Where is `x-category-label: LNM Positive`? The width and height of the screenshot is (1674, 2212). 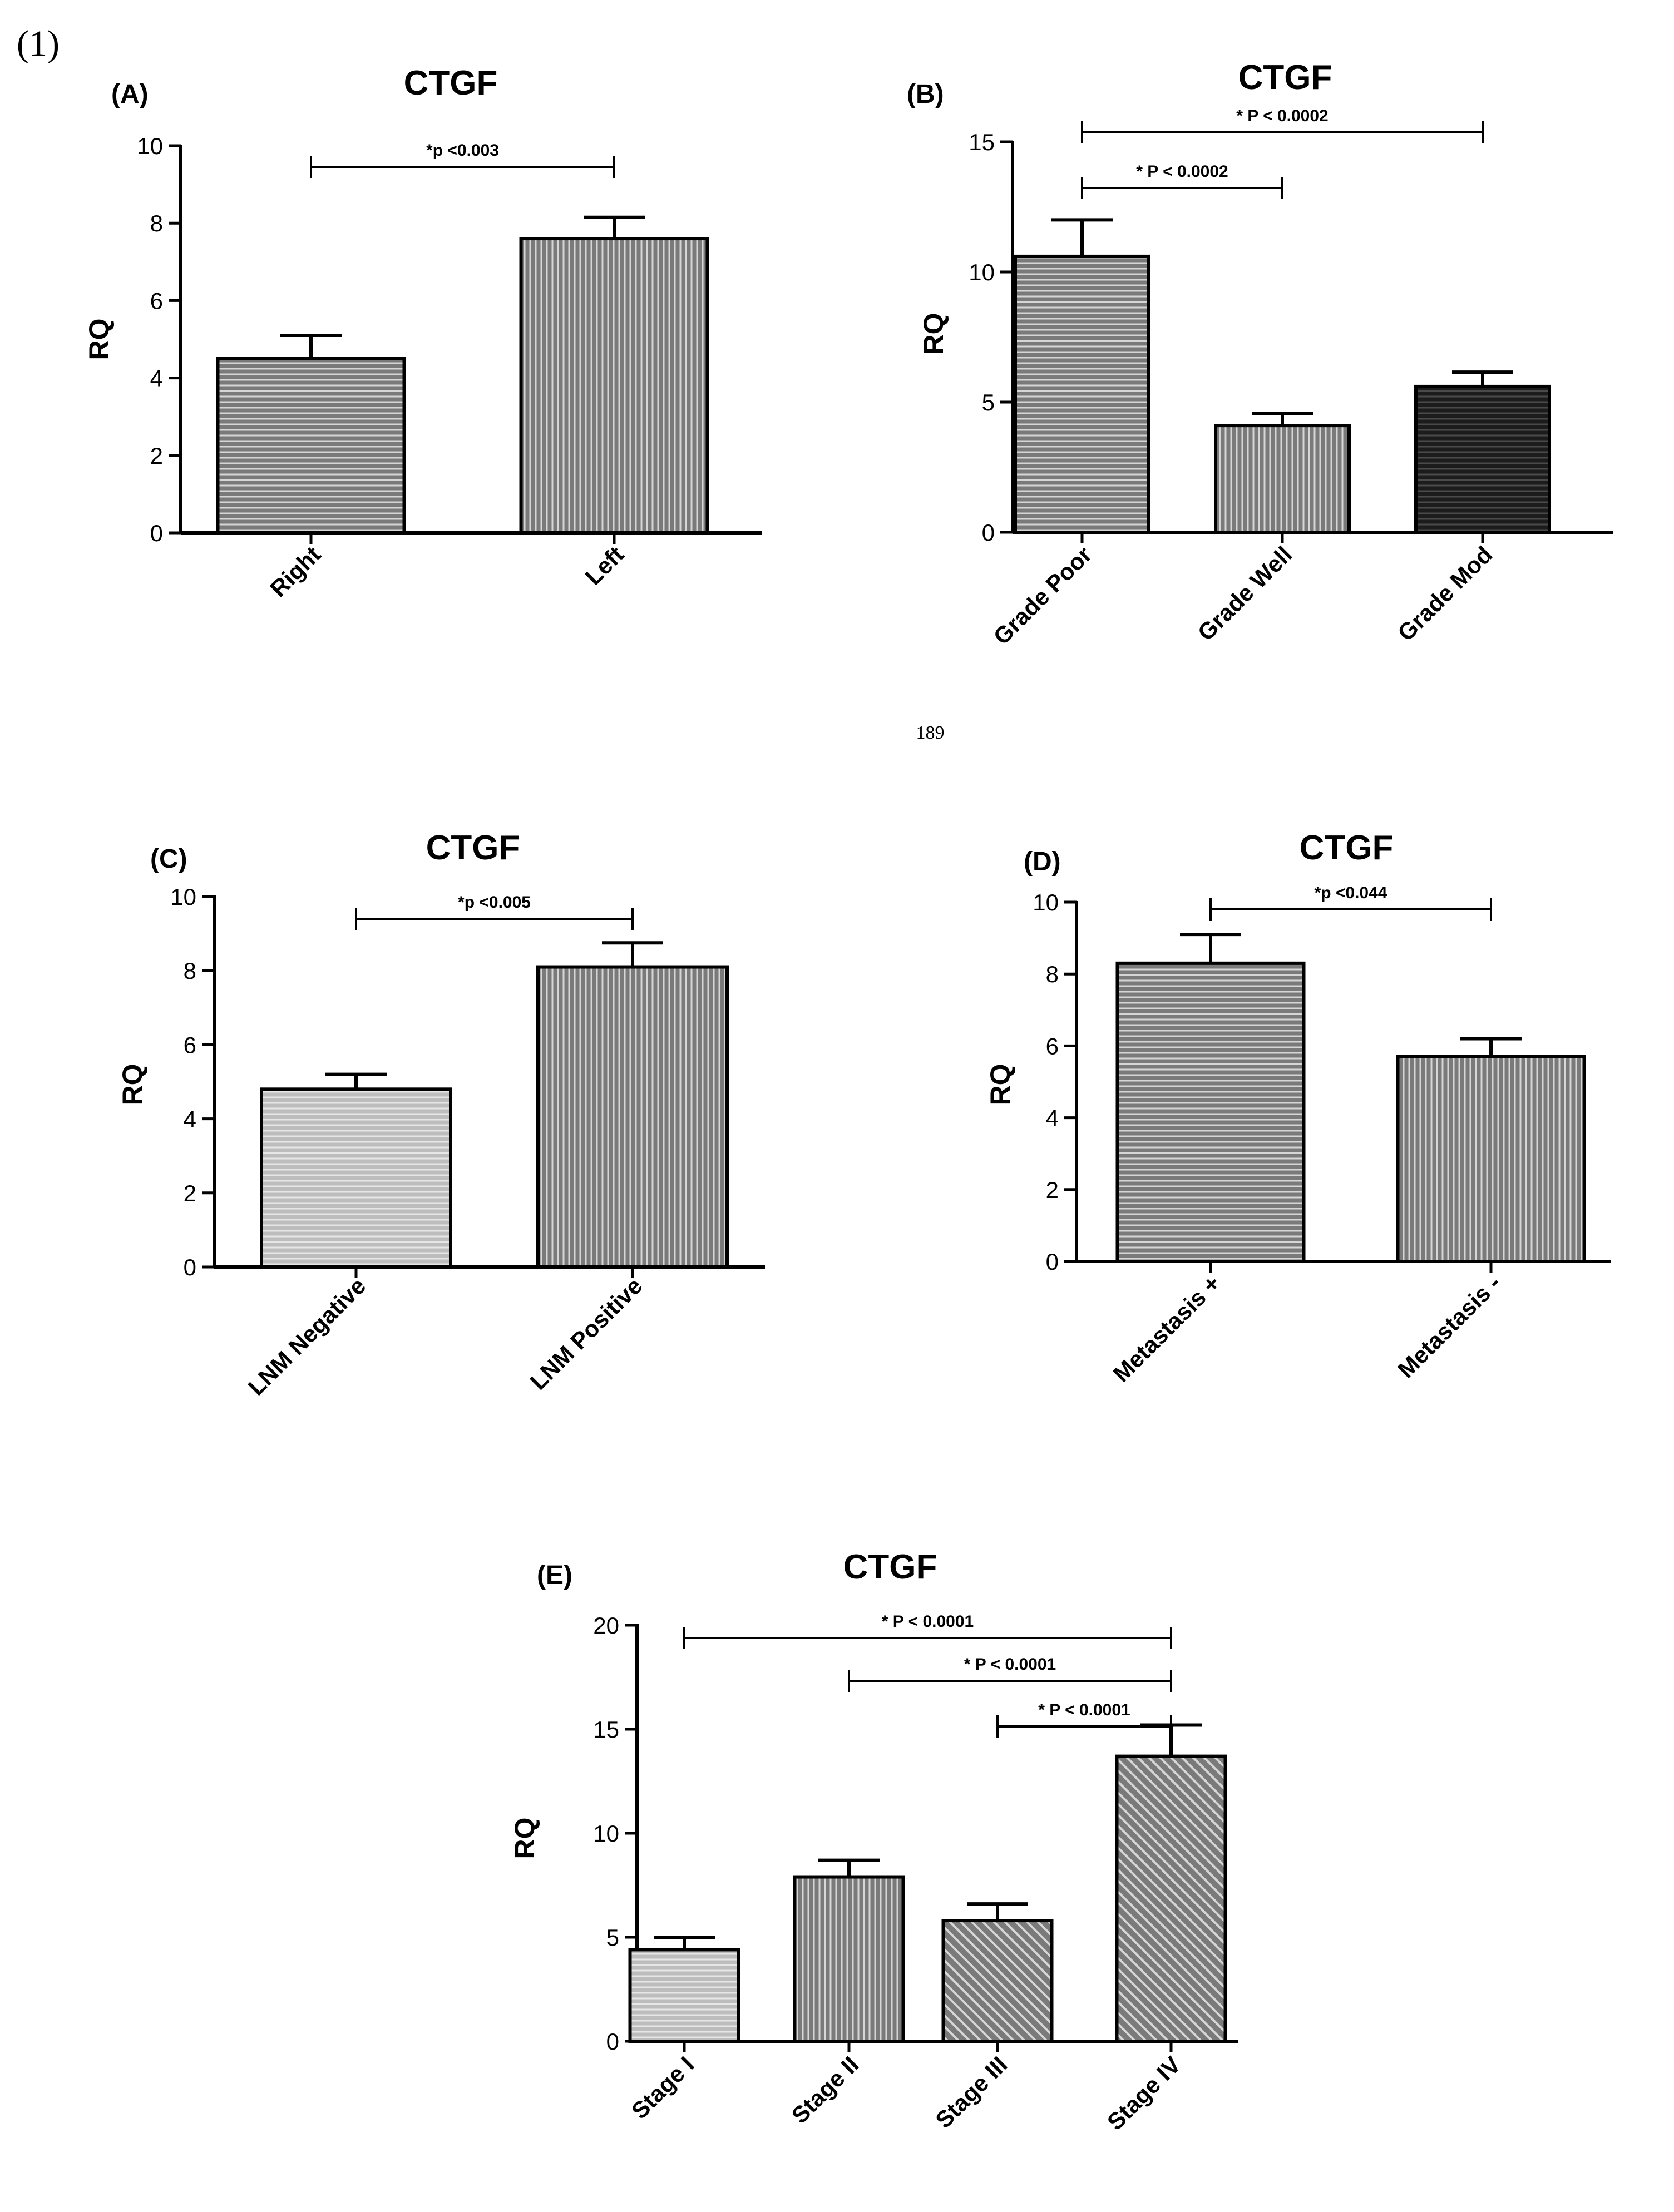 x-category-label: LNM Positive is located at coordinates (586, 1334).